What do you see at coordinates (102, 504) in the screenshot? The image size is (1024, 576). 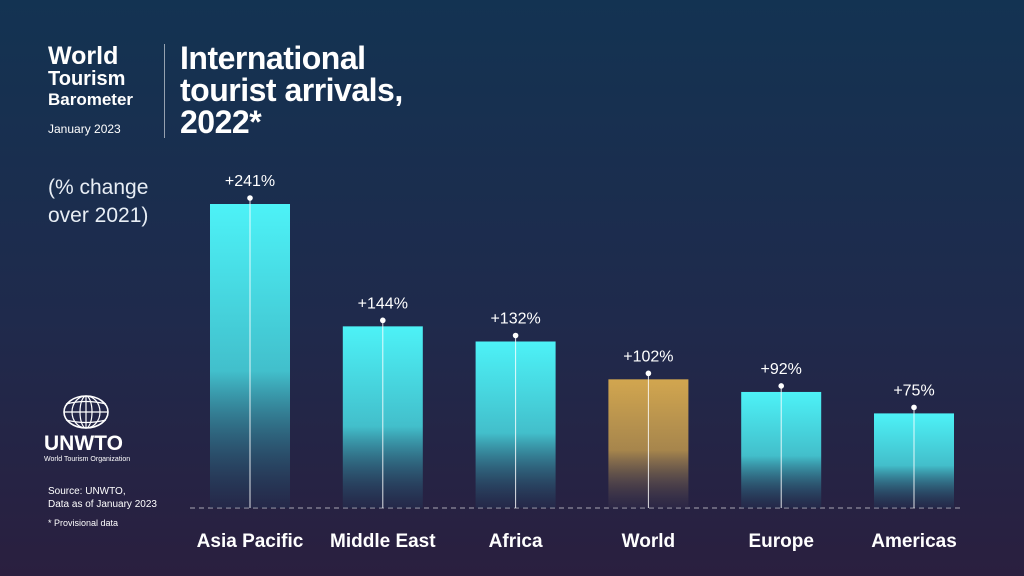 I see `source-line-2: Data as of January 2023` at bounding box center [102, 504].